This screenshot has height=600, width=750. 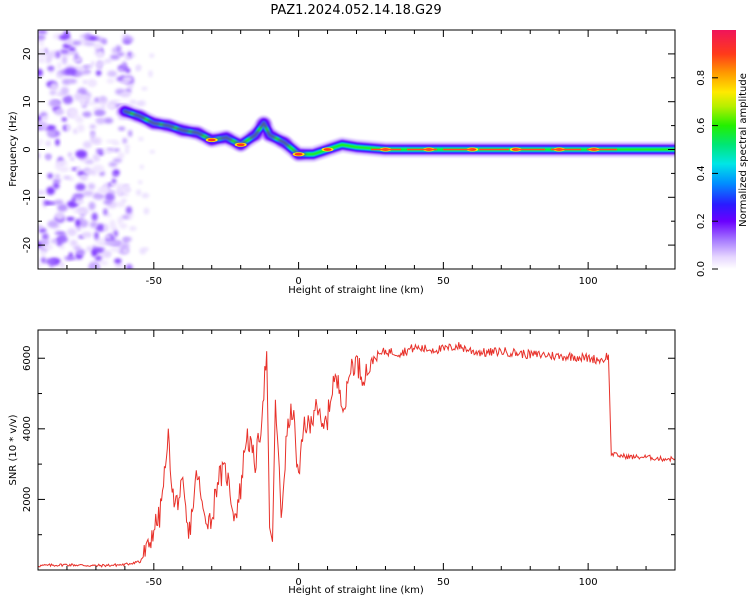 What do you see at coordinates (298, 582) in the screenshot?
I see `snr-xtick-label: 0` at bounding box center [298, 582].